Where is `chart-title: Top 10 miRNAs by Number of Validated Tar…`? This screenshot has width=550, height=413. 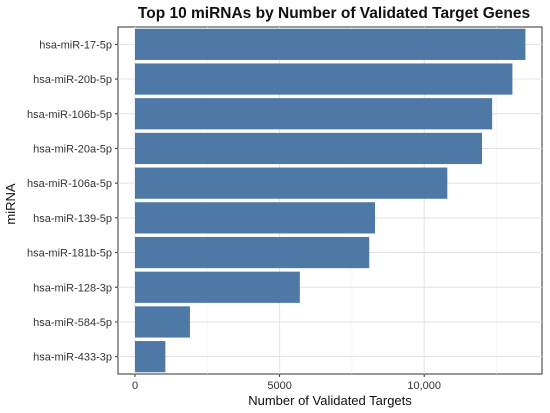
chart-title: Top 10 miRNAs by Number of Validated Tar… is located at coordinates (334, 13).